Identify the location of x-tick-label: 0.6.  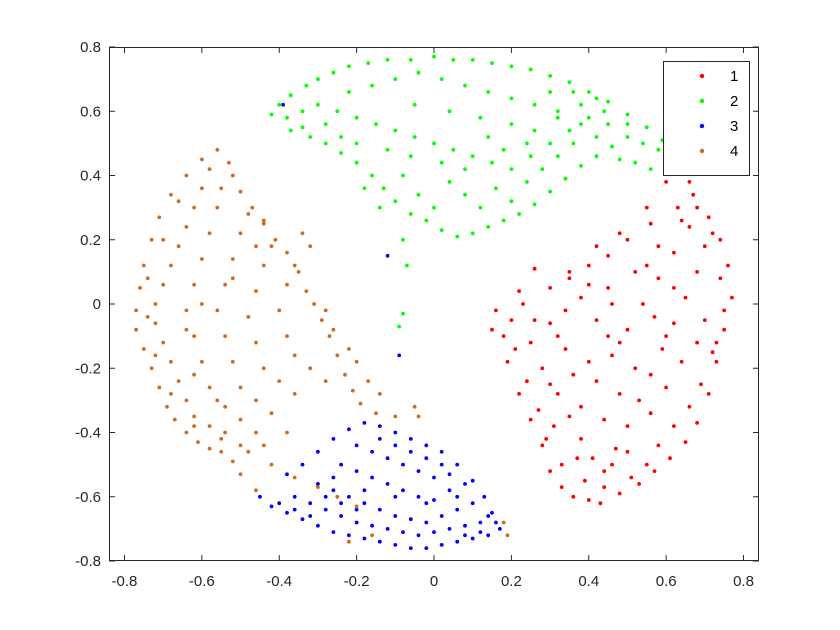
(666, 581).